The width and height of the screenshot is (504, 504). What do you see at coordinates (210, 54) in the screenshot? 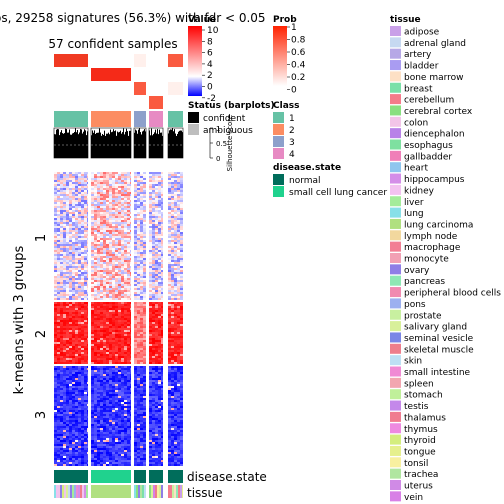
I see `value-legend-tick: 6` at bounding box center [210, 54].